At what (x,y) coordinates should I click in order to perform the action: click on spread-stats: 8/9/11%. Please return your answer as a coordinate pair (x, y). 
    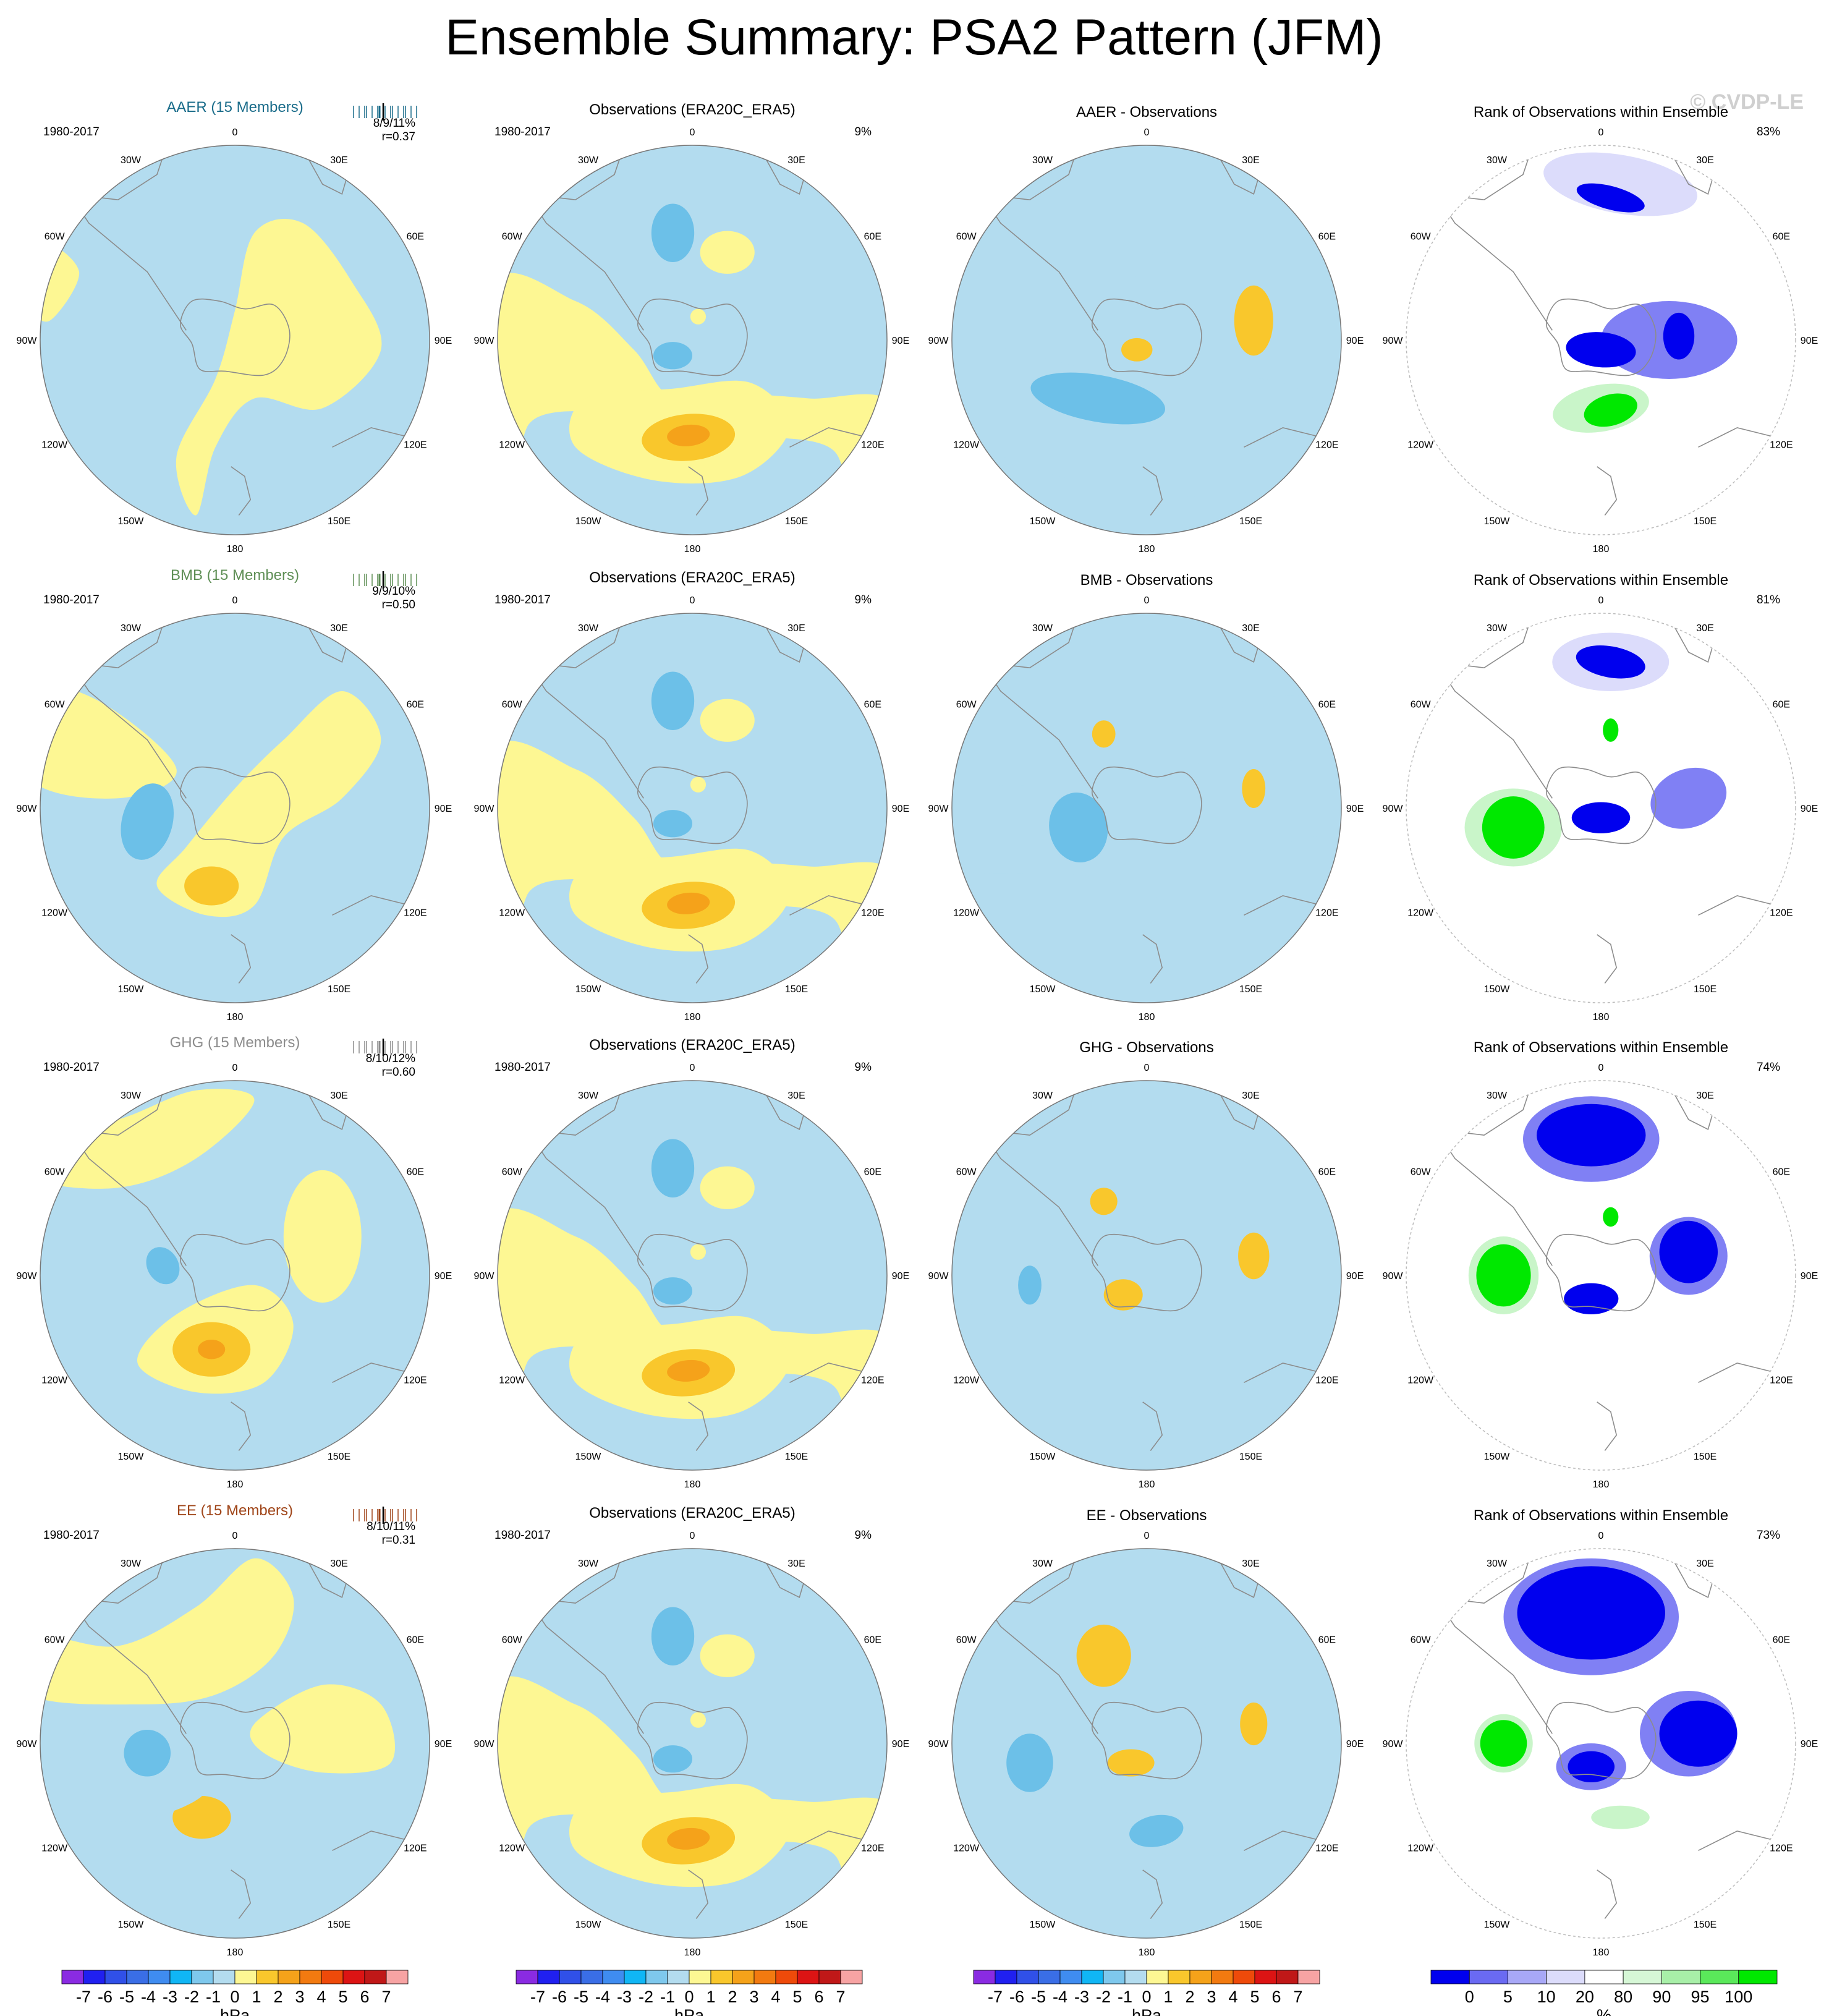
    Looking at the image, I should click on (394, 123).